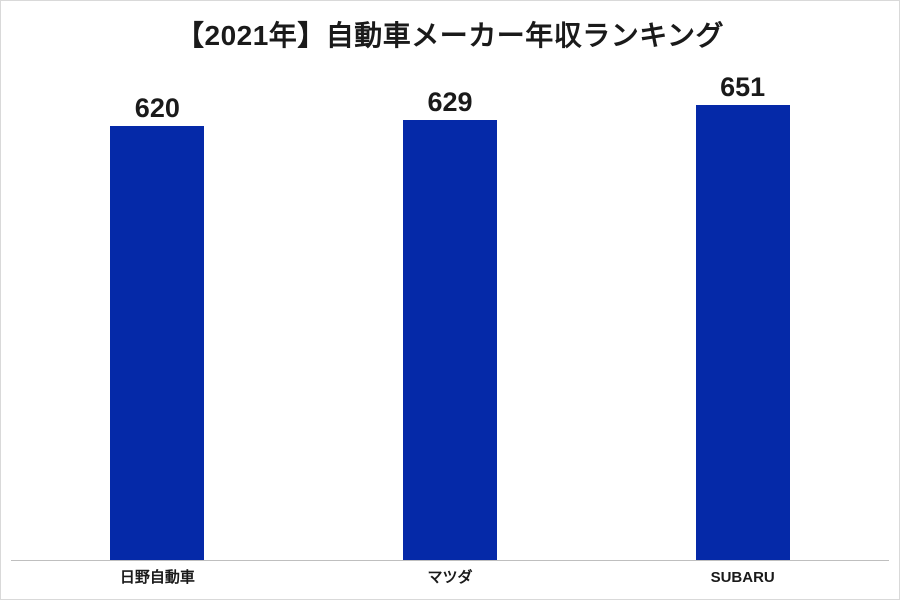 This screenshot has width=900, height=600. Describe the element at coordinates (742, 577) in the screenshot. I see `category-label-subaru: SUBARU` at that location.